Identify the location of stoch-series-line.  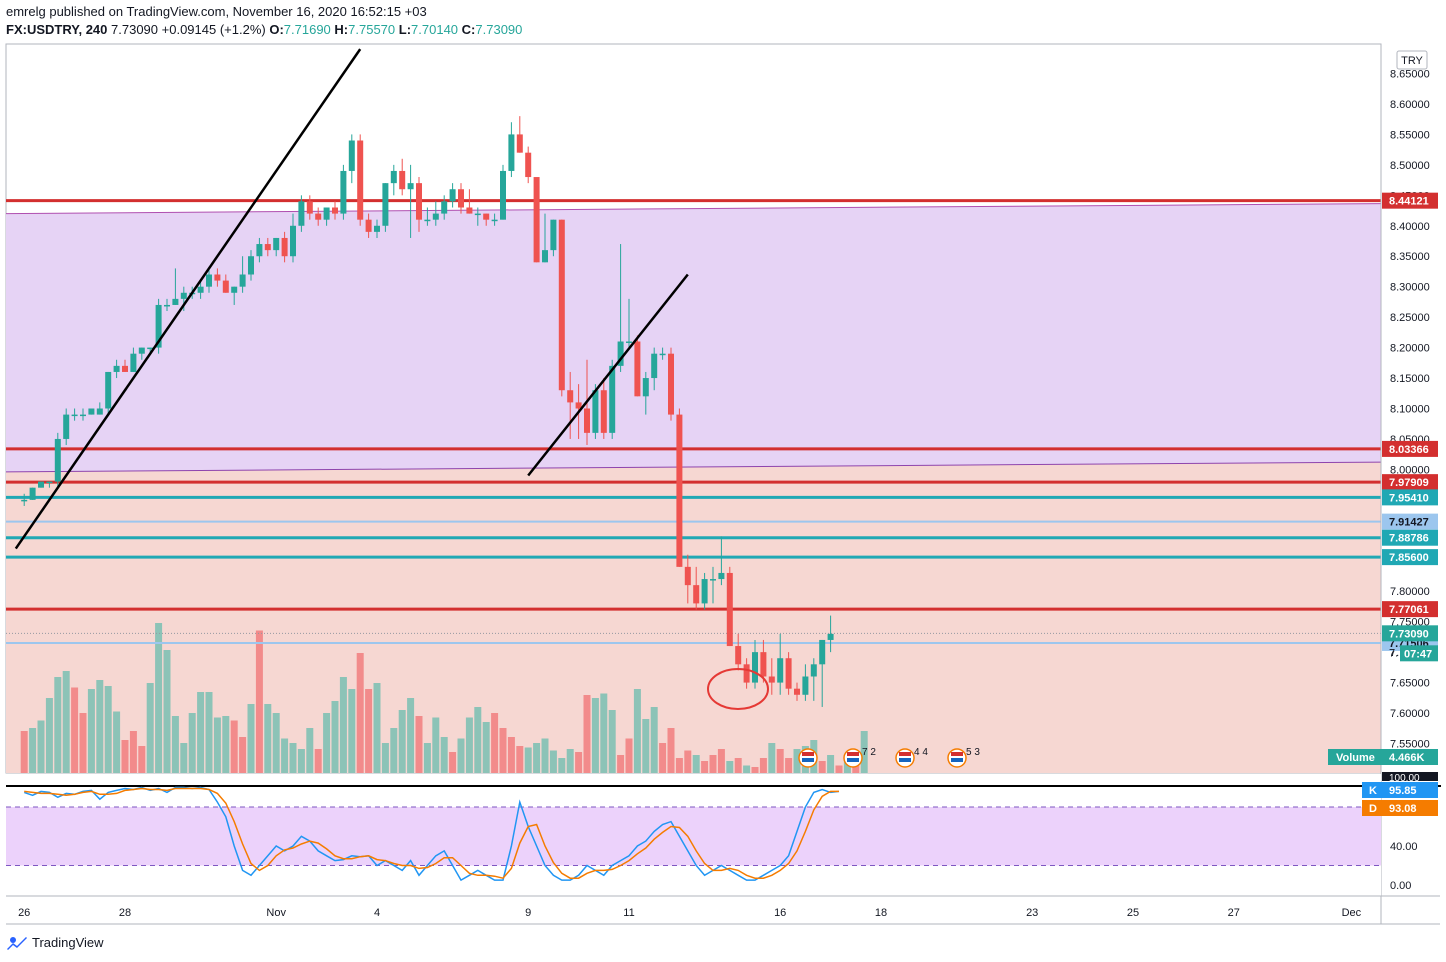
(431, 833).